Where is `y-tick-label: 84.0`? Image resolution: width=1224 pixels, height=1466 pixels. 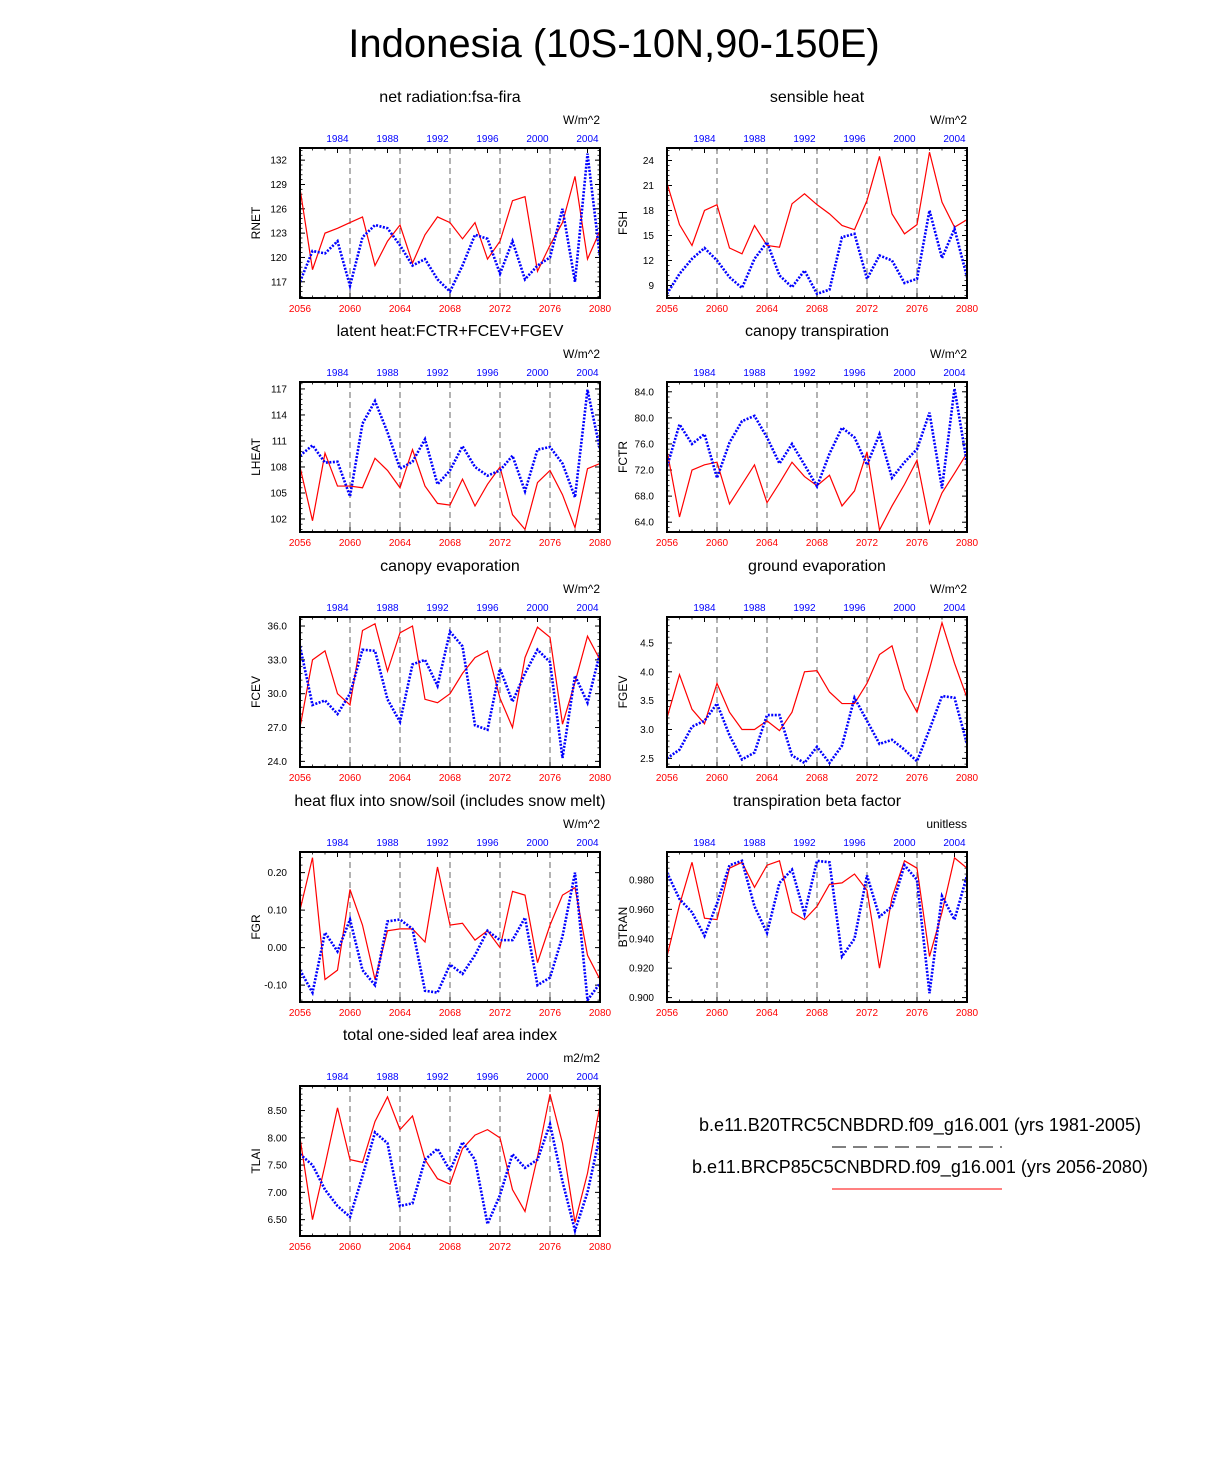 y-tick-label: 84.0 is located at coordinates (645, 392).